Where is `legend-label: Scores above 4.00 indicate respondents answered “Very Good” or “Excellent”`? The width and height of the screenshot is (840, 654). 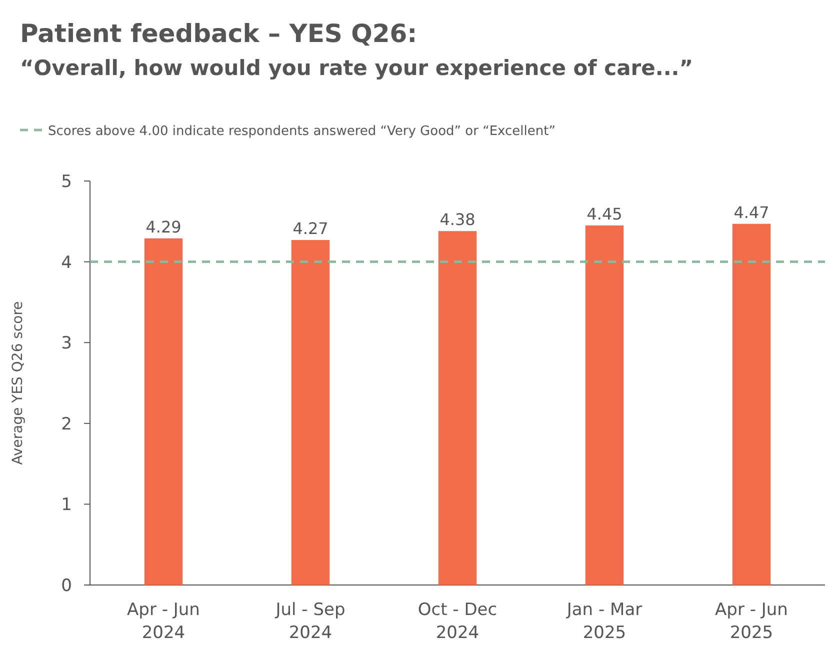 legend-label: Scores above 4.00 indicate respondents answered “Very Good” or “Excellent” is located at coordinates (302, 131).